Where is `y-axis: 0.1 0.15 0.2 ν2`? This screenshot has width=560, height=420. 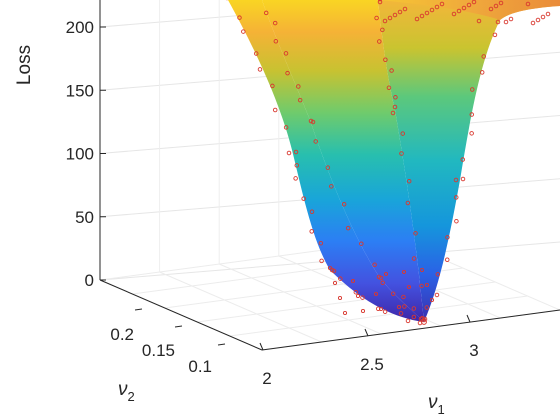
y-axis: 0.1 0.15 0.2 ν2 is located at coordinates (181, 341).